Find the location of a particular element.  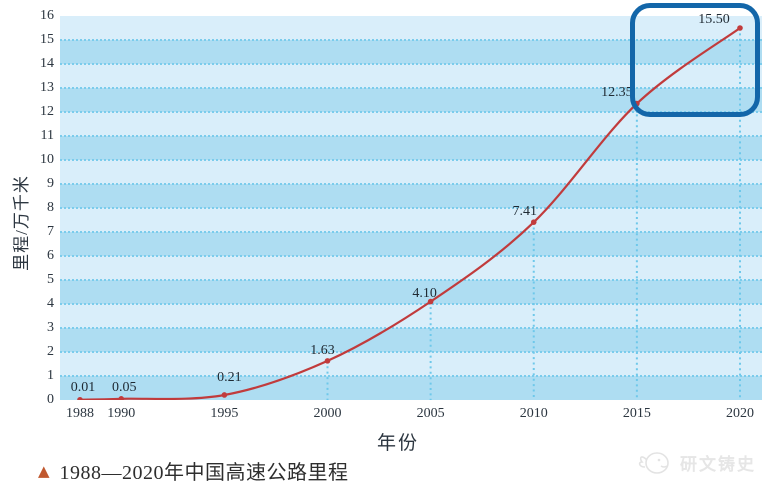

data-point-label: 0.21 is located at coordinates (229, 377).